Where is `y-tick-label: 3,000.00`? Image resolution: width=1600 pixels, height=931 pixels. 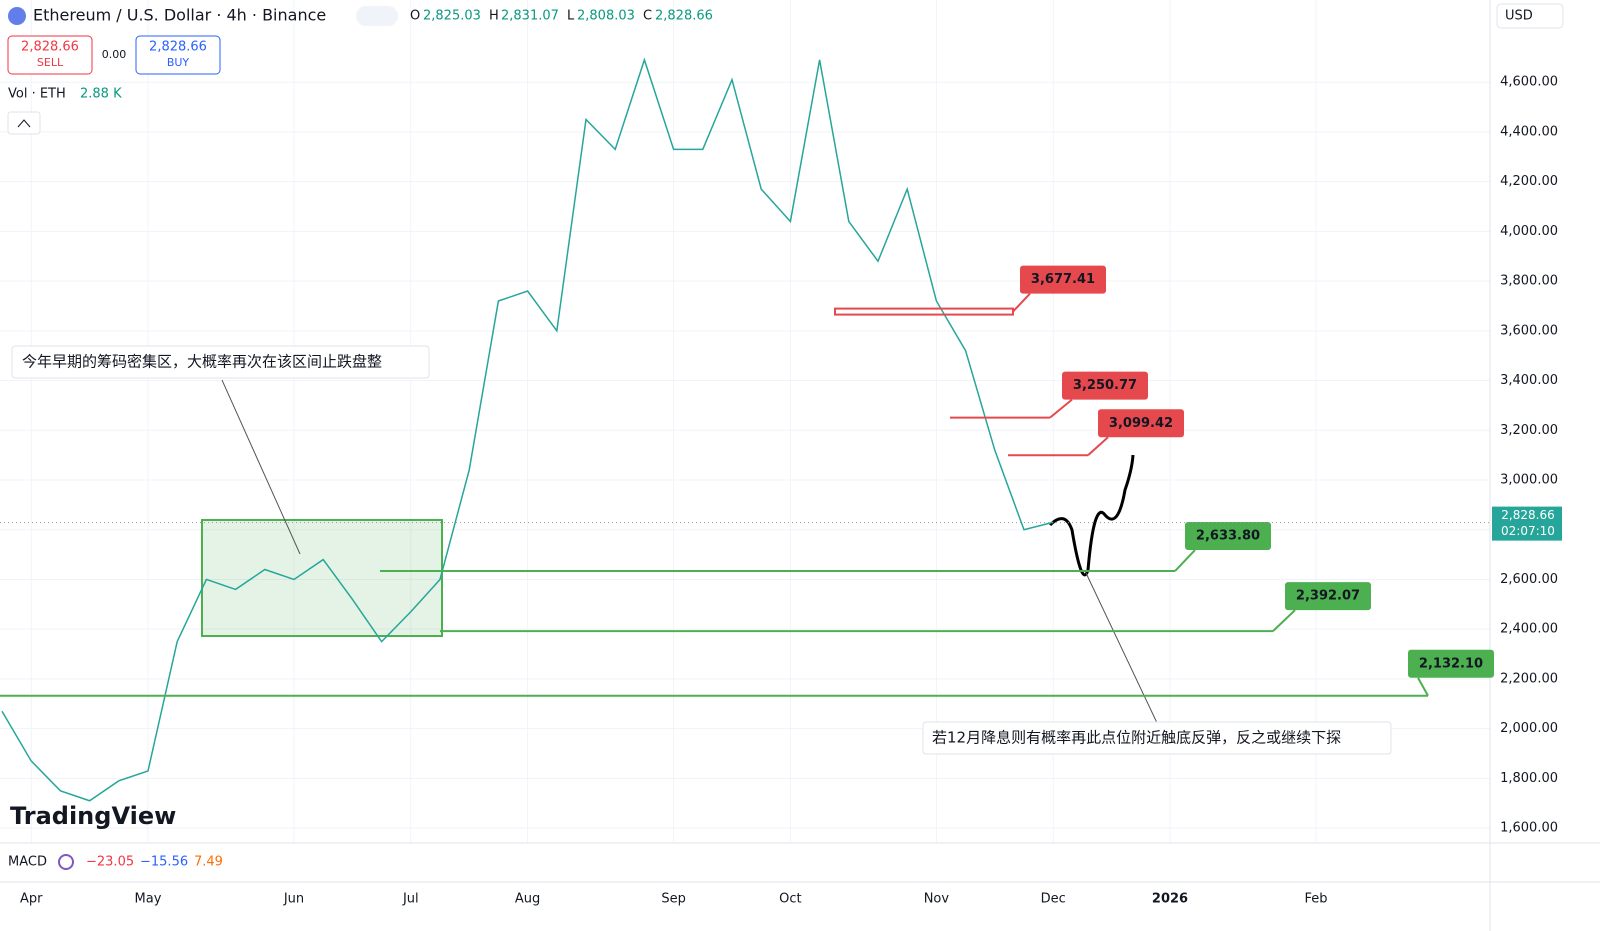
y-tick-label: 3,000.00 is located at coordinates (1529, 480).